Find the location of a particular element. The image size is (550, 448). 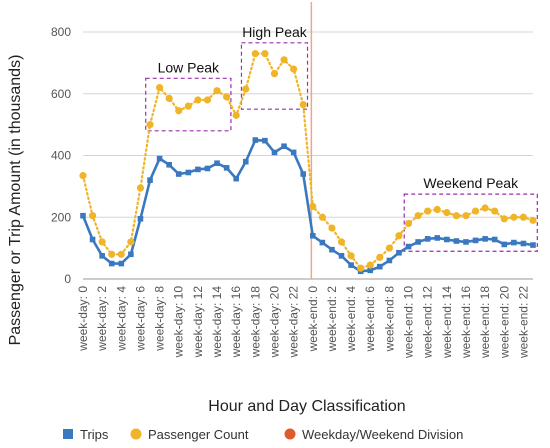

x-tick-label: week-day: 4 is located at coordinates (121, 319).